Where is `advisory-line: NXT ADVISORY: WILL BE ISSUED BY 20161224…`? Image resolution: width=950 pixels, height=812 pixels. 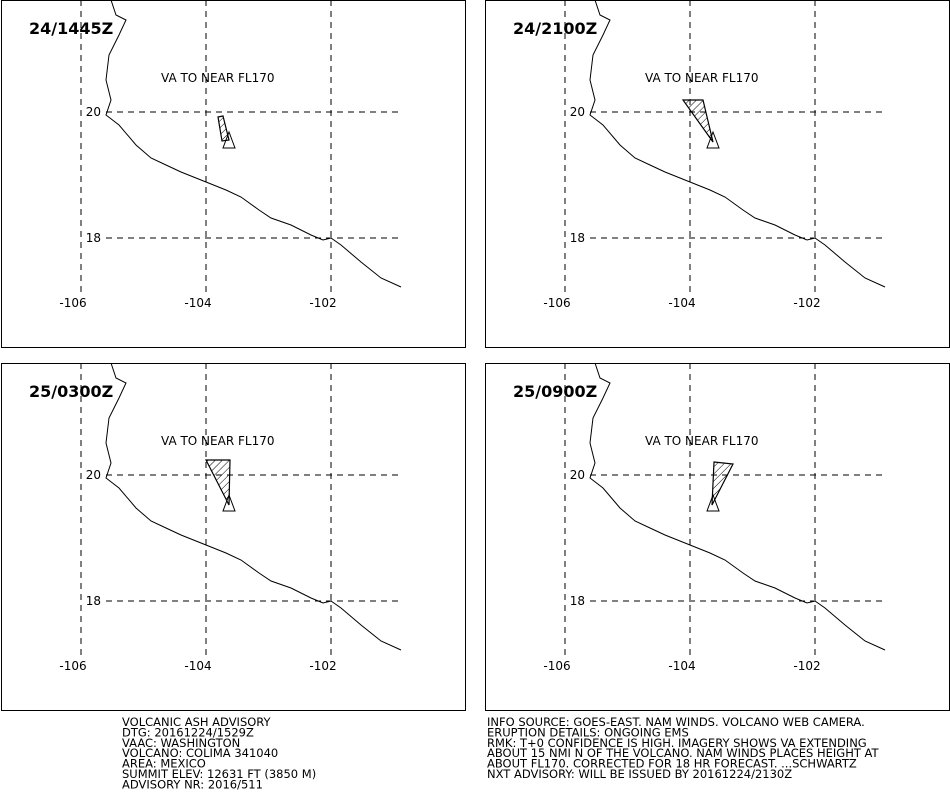
advisory-line: NXT ADVISORY: WILL BE ISSUED BY 20161224… is located at coordinates (639, 774).